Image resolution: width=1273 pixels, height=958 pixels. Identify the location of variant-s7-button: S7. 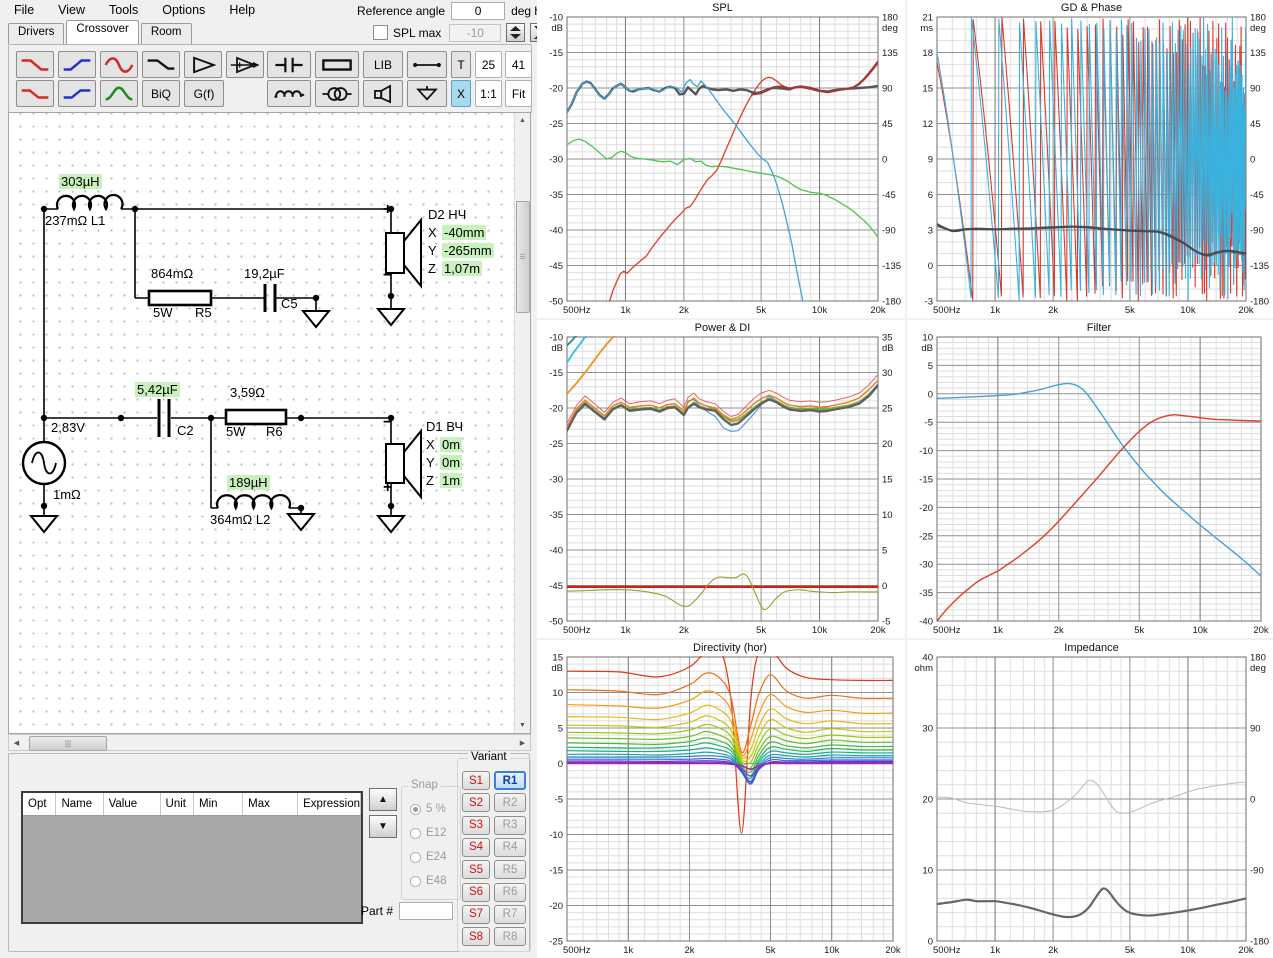
(476, 914).